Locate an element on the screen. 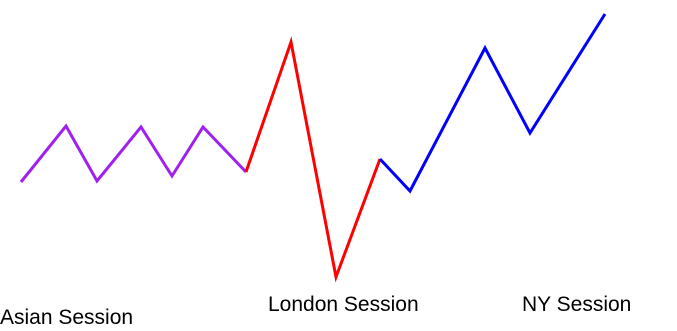 This screenshot has height=331, width=677. ny-session-label: NY Session is located at coordinates (577, 304).